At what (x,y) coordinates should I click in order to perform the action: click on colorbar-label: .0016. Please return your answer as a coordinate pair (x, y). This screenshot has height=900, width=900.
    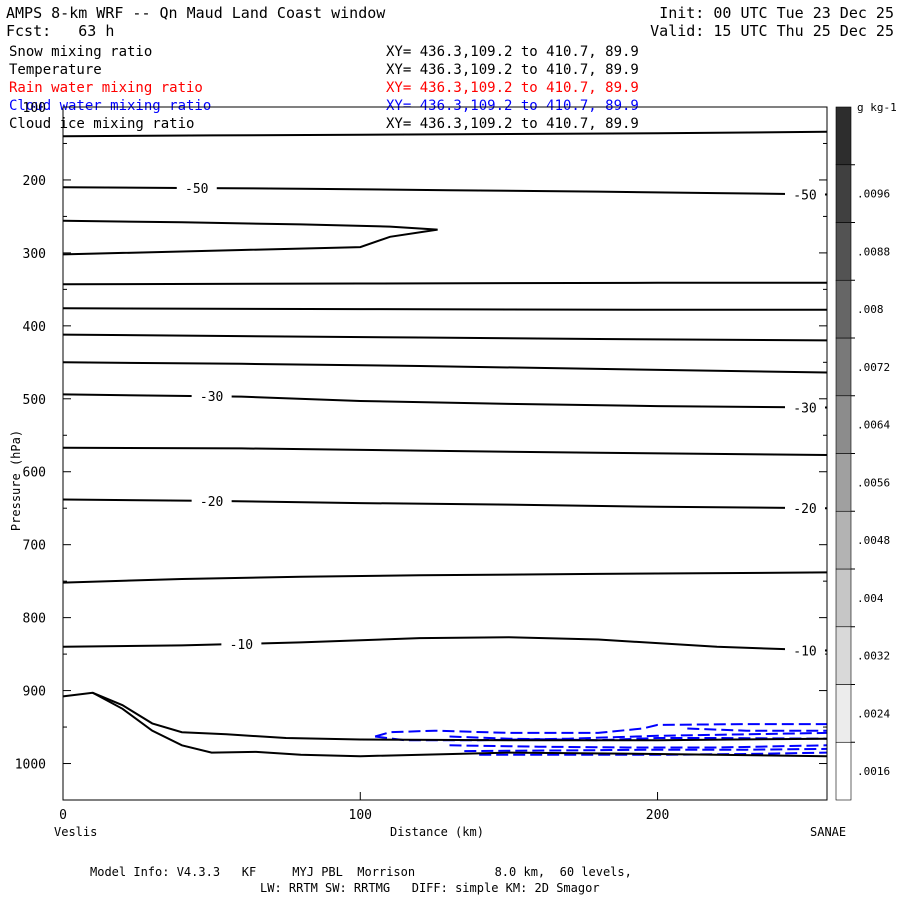
    Looking at the image, I should click on (873, 771).